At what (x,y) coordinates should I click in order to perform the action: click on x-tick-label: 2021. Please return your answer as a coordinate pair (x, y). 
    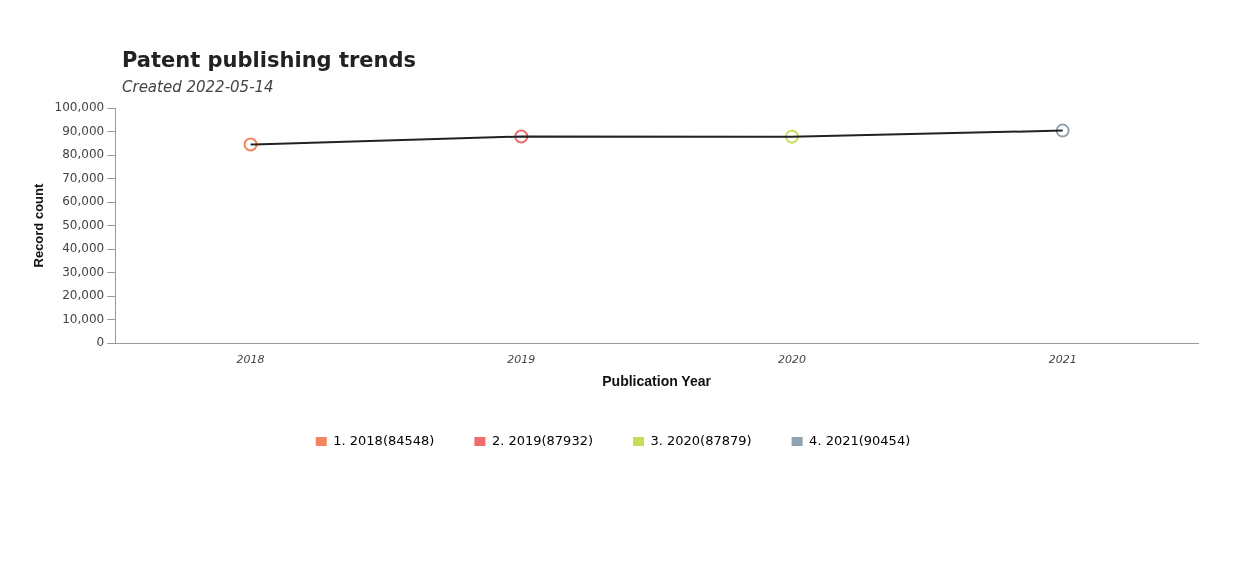
    Looking at the image, I should click on (1062, 360).